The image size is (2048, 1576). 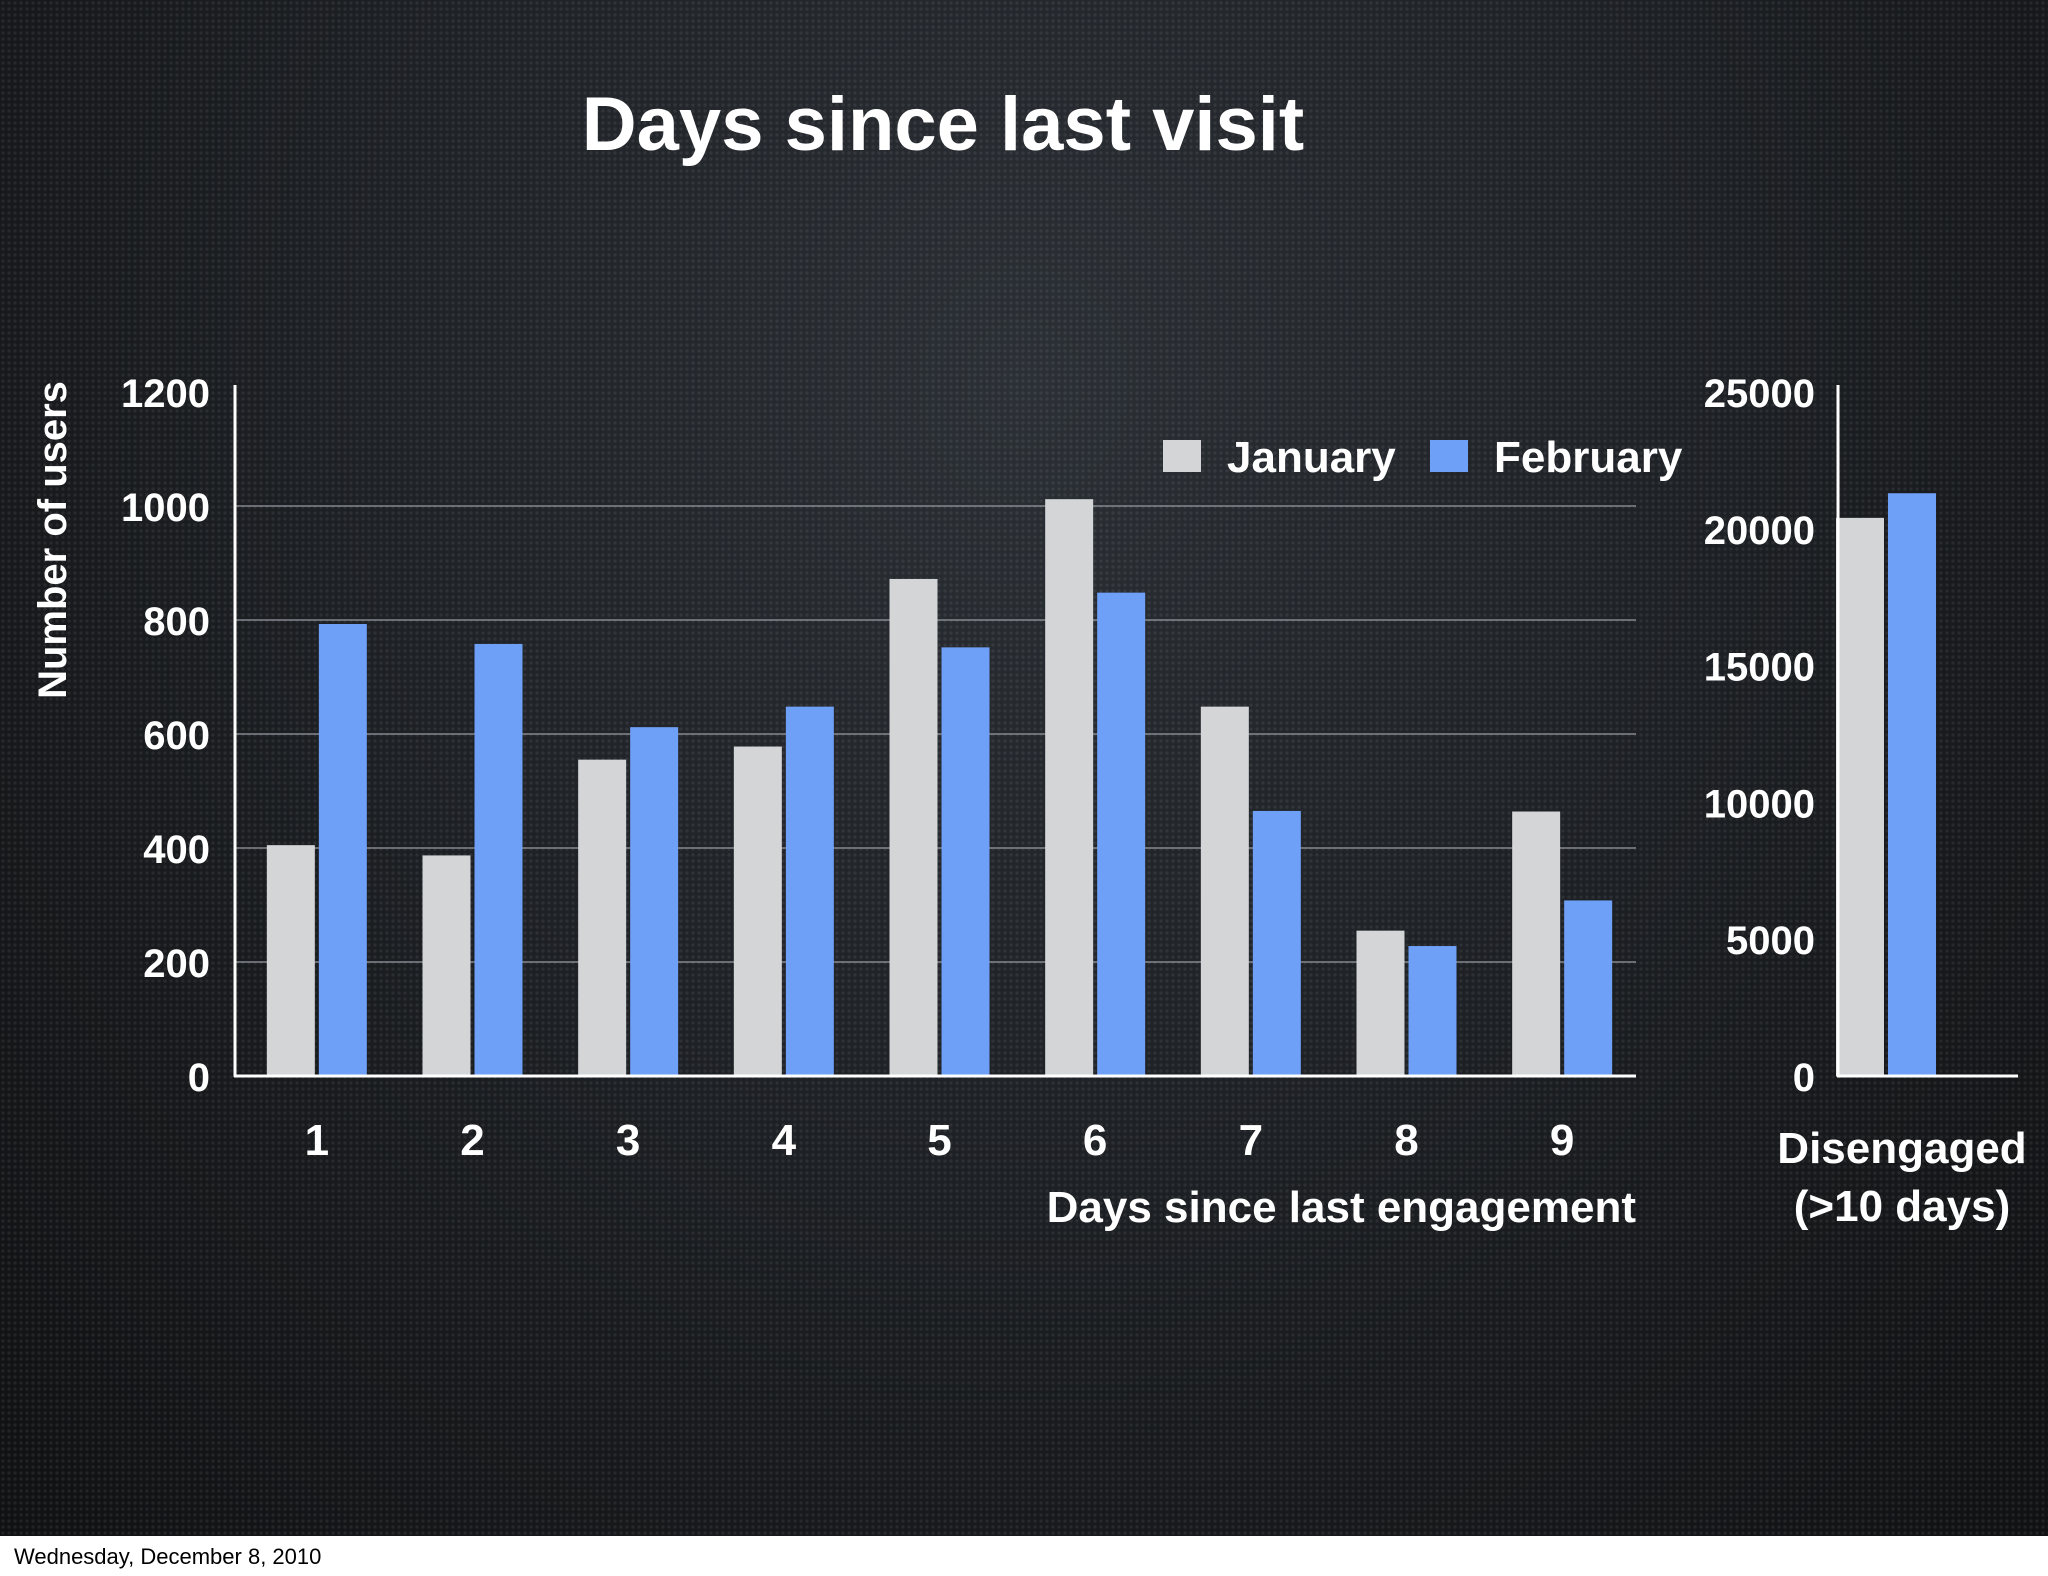 I want to click on y-tick-label: 10000, so click(x=1759, y=804).